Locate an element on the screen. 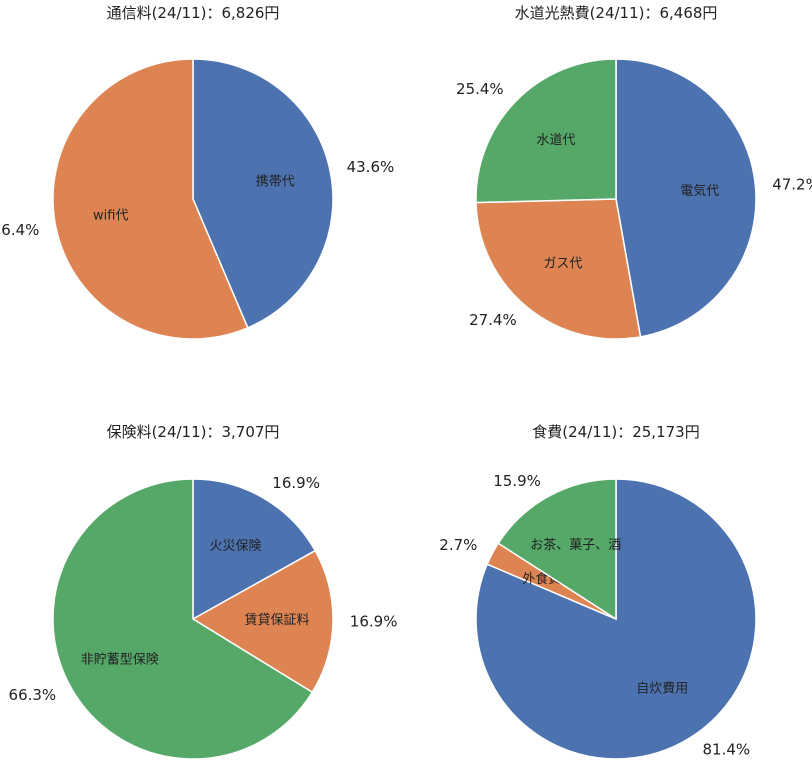  slice-label: ガス代 is located at coordinates (562, 264).